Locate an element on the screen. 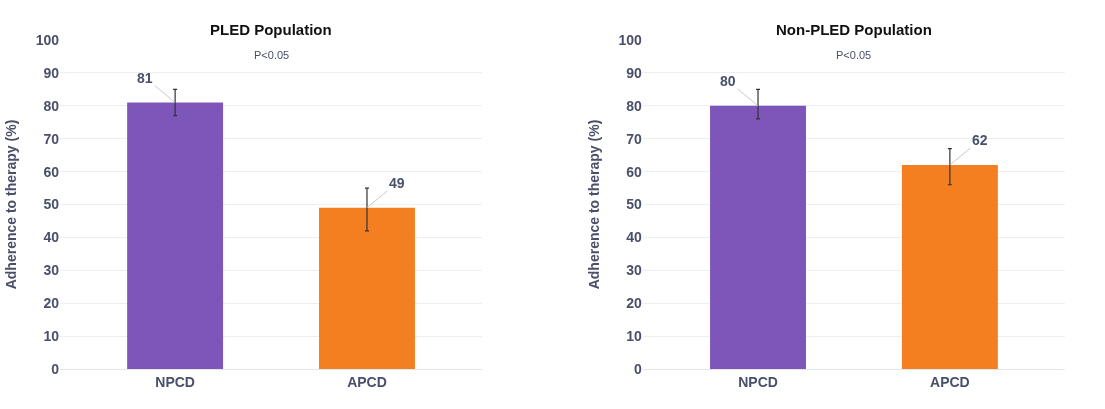  data-label: 81 is located at coordinates (145, 78).